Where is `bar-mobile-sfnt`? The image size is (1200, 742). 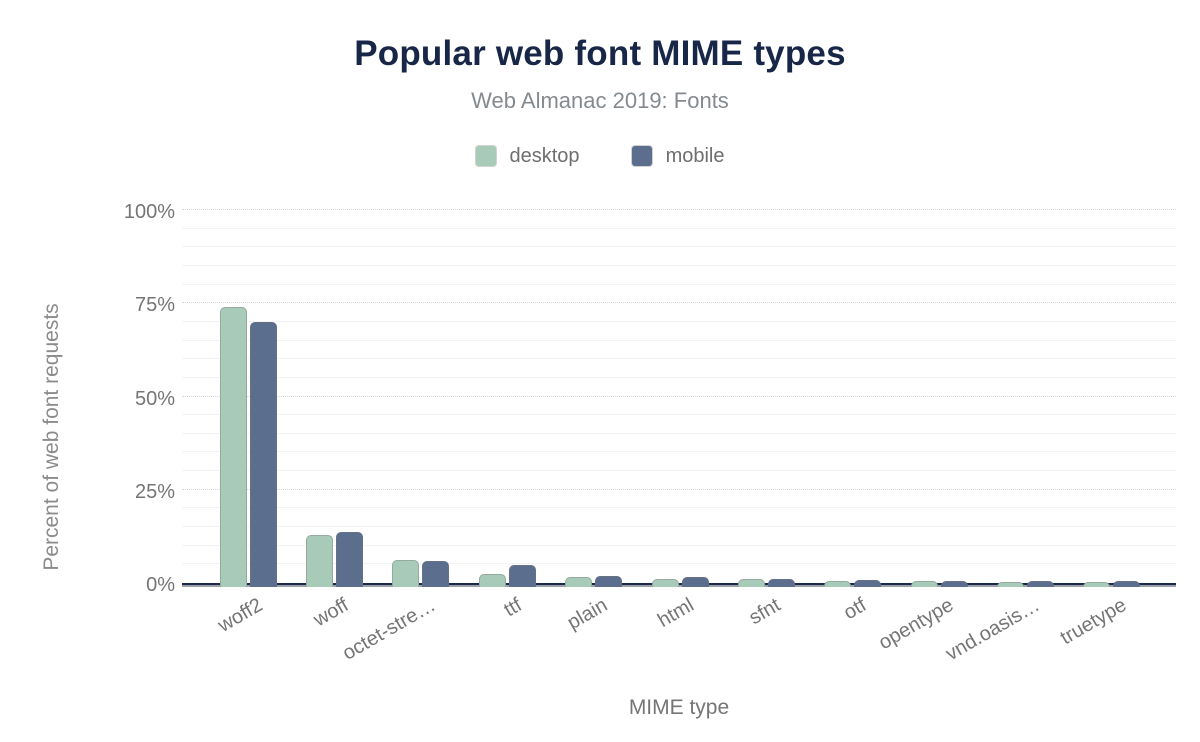
bar-mobile-sfnt is located at coordinates (781, 582).